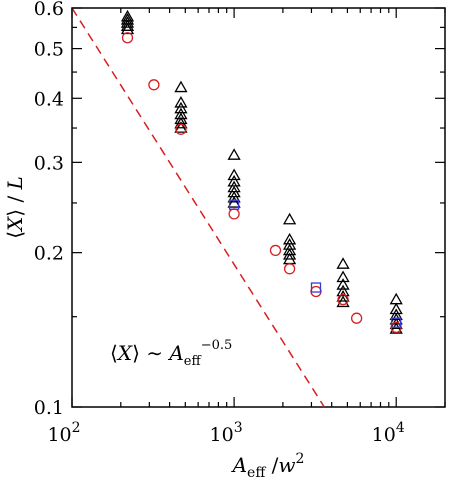 This screenshot has height=481, width=474. What do you see at coordinates (49, 254) in the screenshot?
I see `y-tick-label: 0.2` at bounding box center [49, 254].